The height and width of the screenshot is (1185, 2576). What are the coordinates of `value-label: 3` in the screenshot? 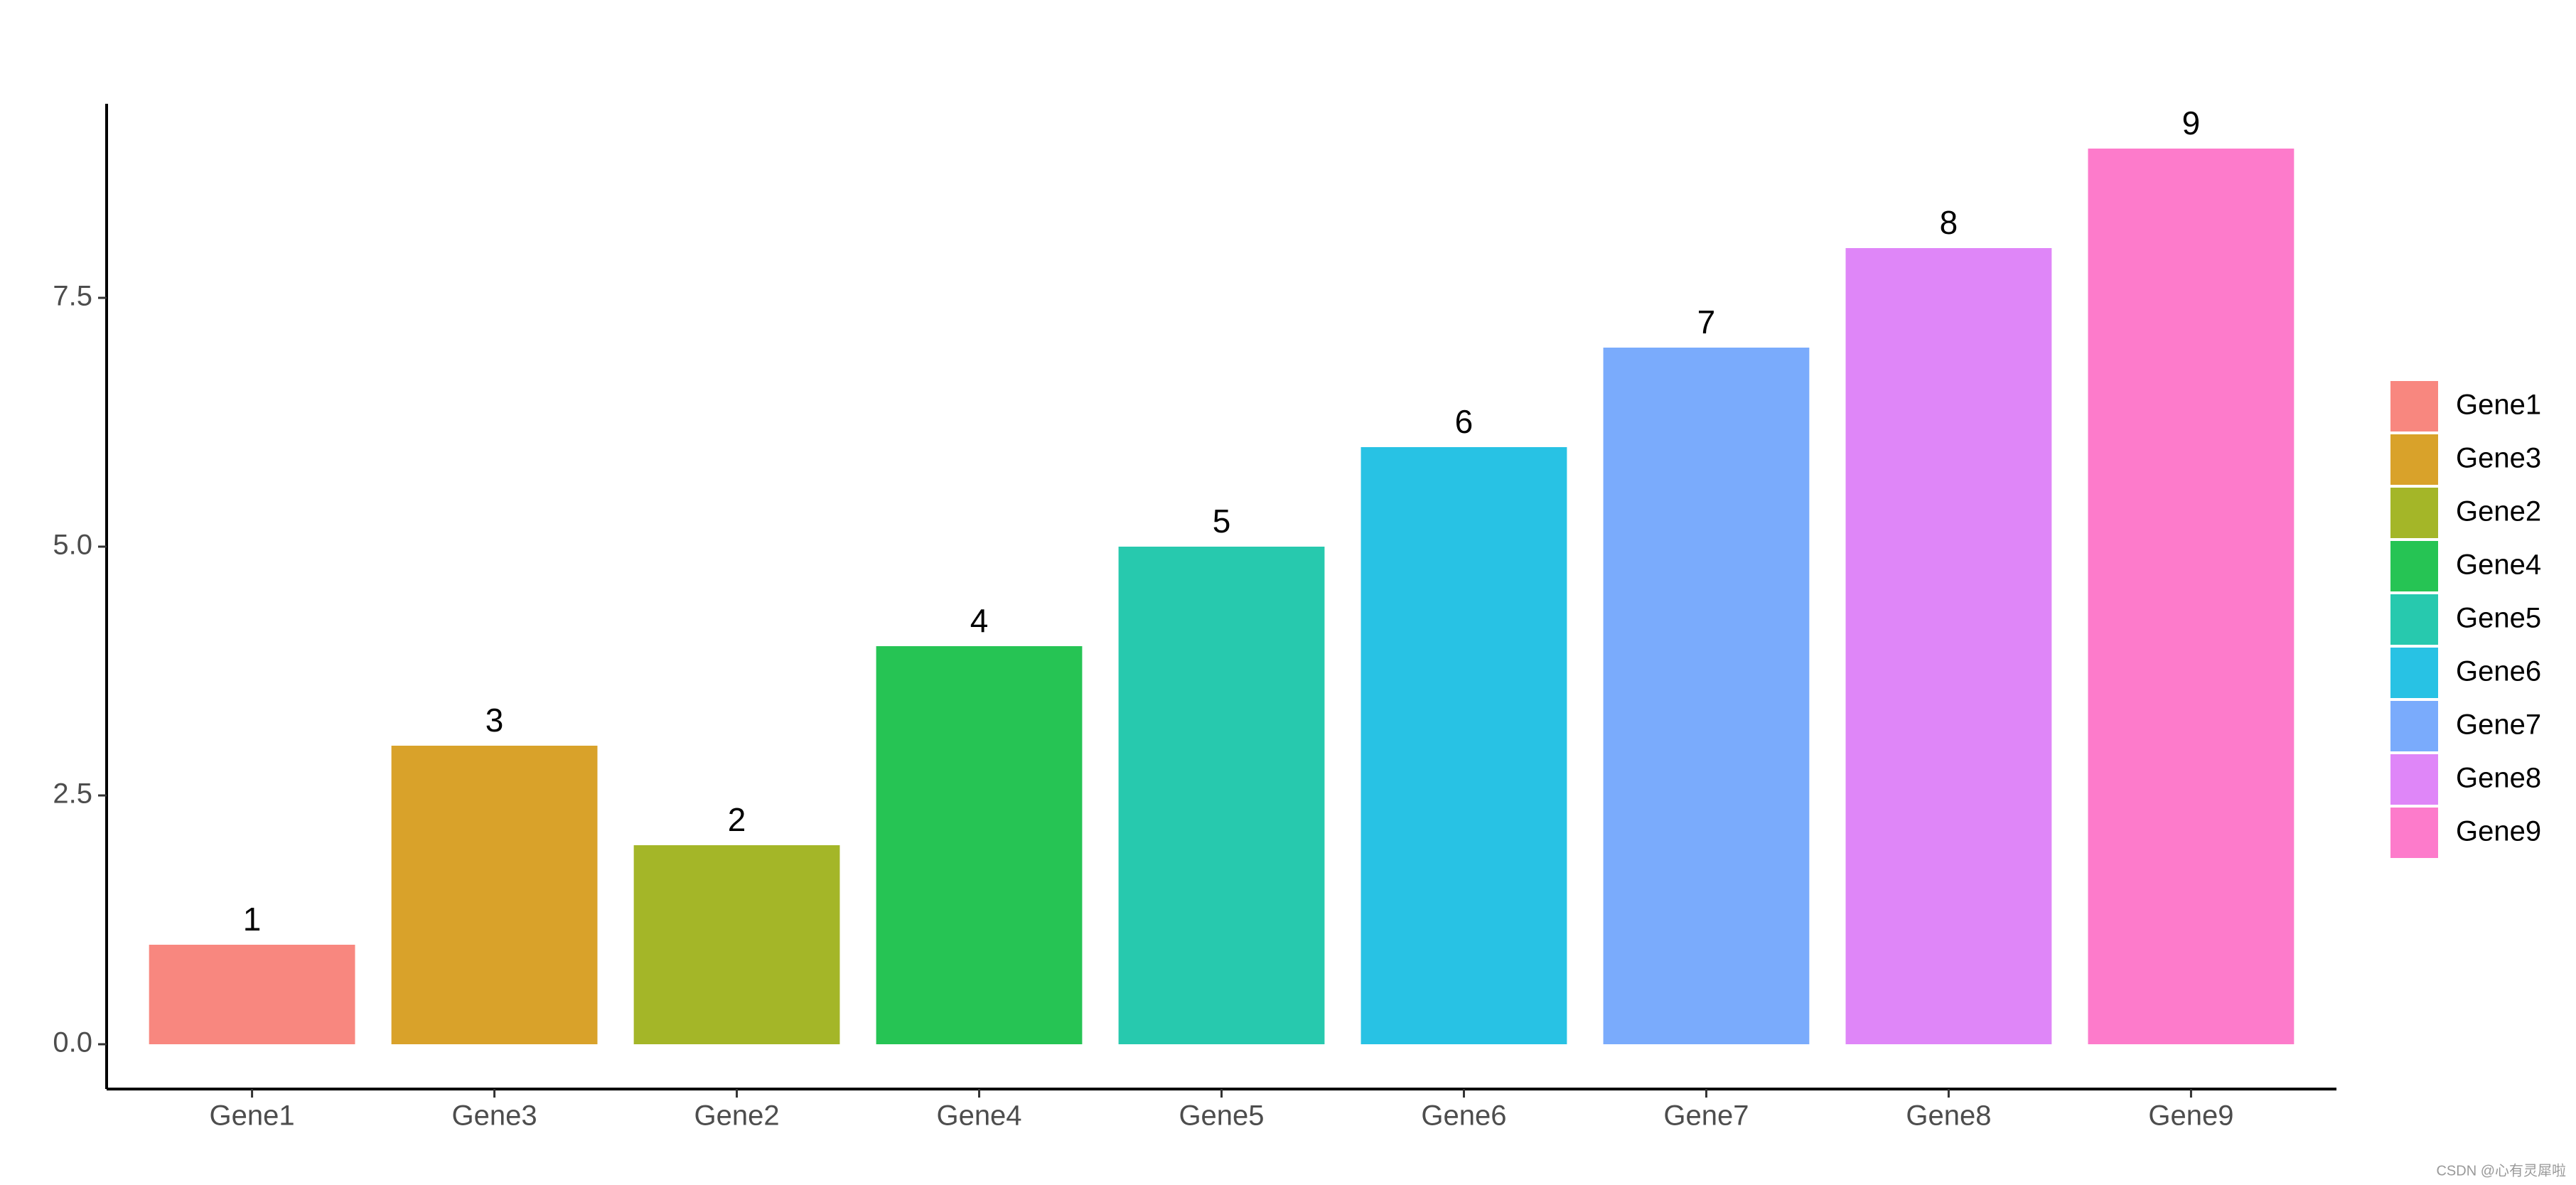 It's located at (494, 720).